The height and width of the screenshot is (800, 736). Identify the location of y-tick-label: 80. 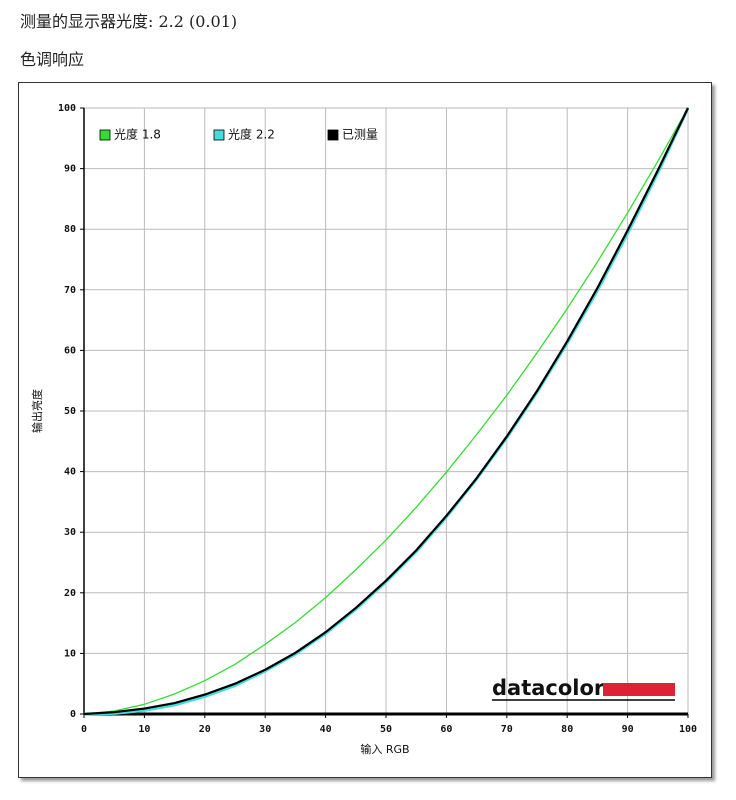
(70, 229).